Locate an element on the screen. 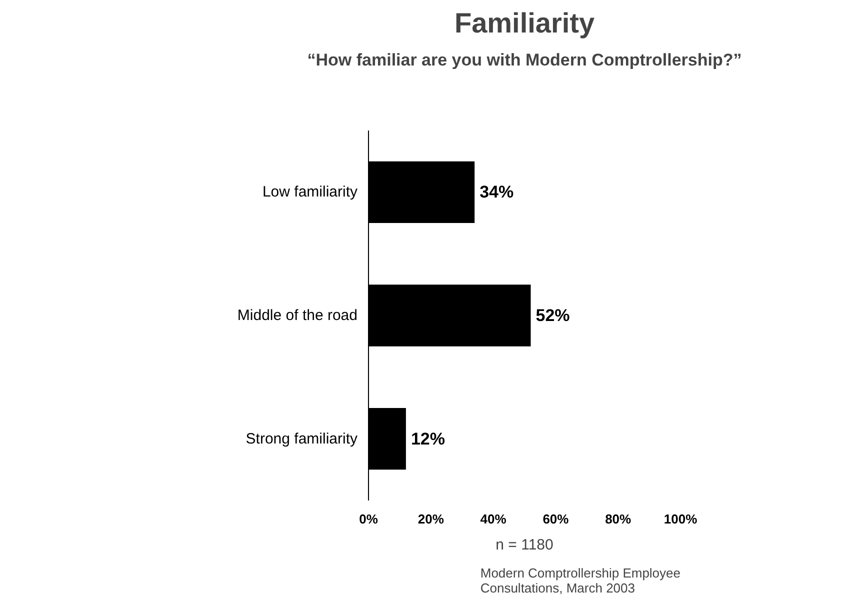 Image resolution: width=853 pixels, height=600 pixels. y-tick-label: Middle of the road is located at coordinates (297, 315).